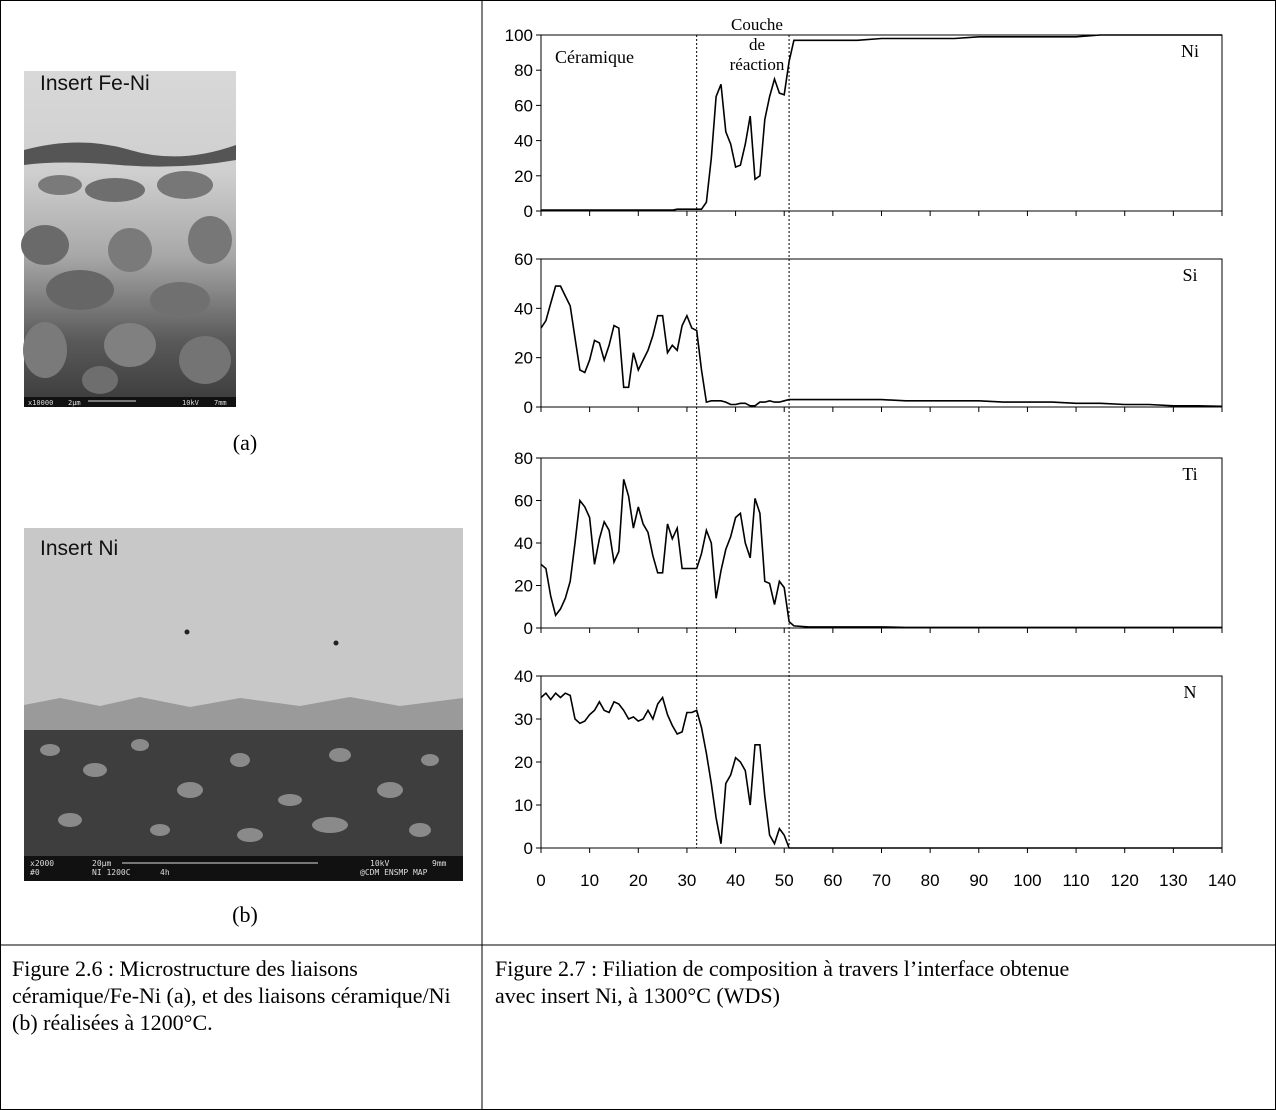  Describe the element at coordinates (523, 805) in the screenshot. I see `y-tick-label: 10` at that location.